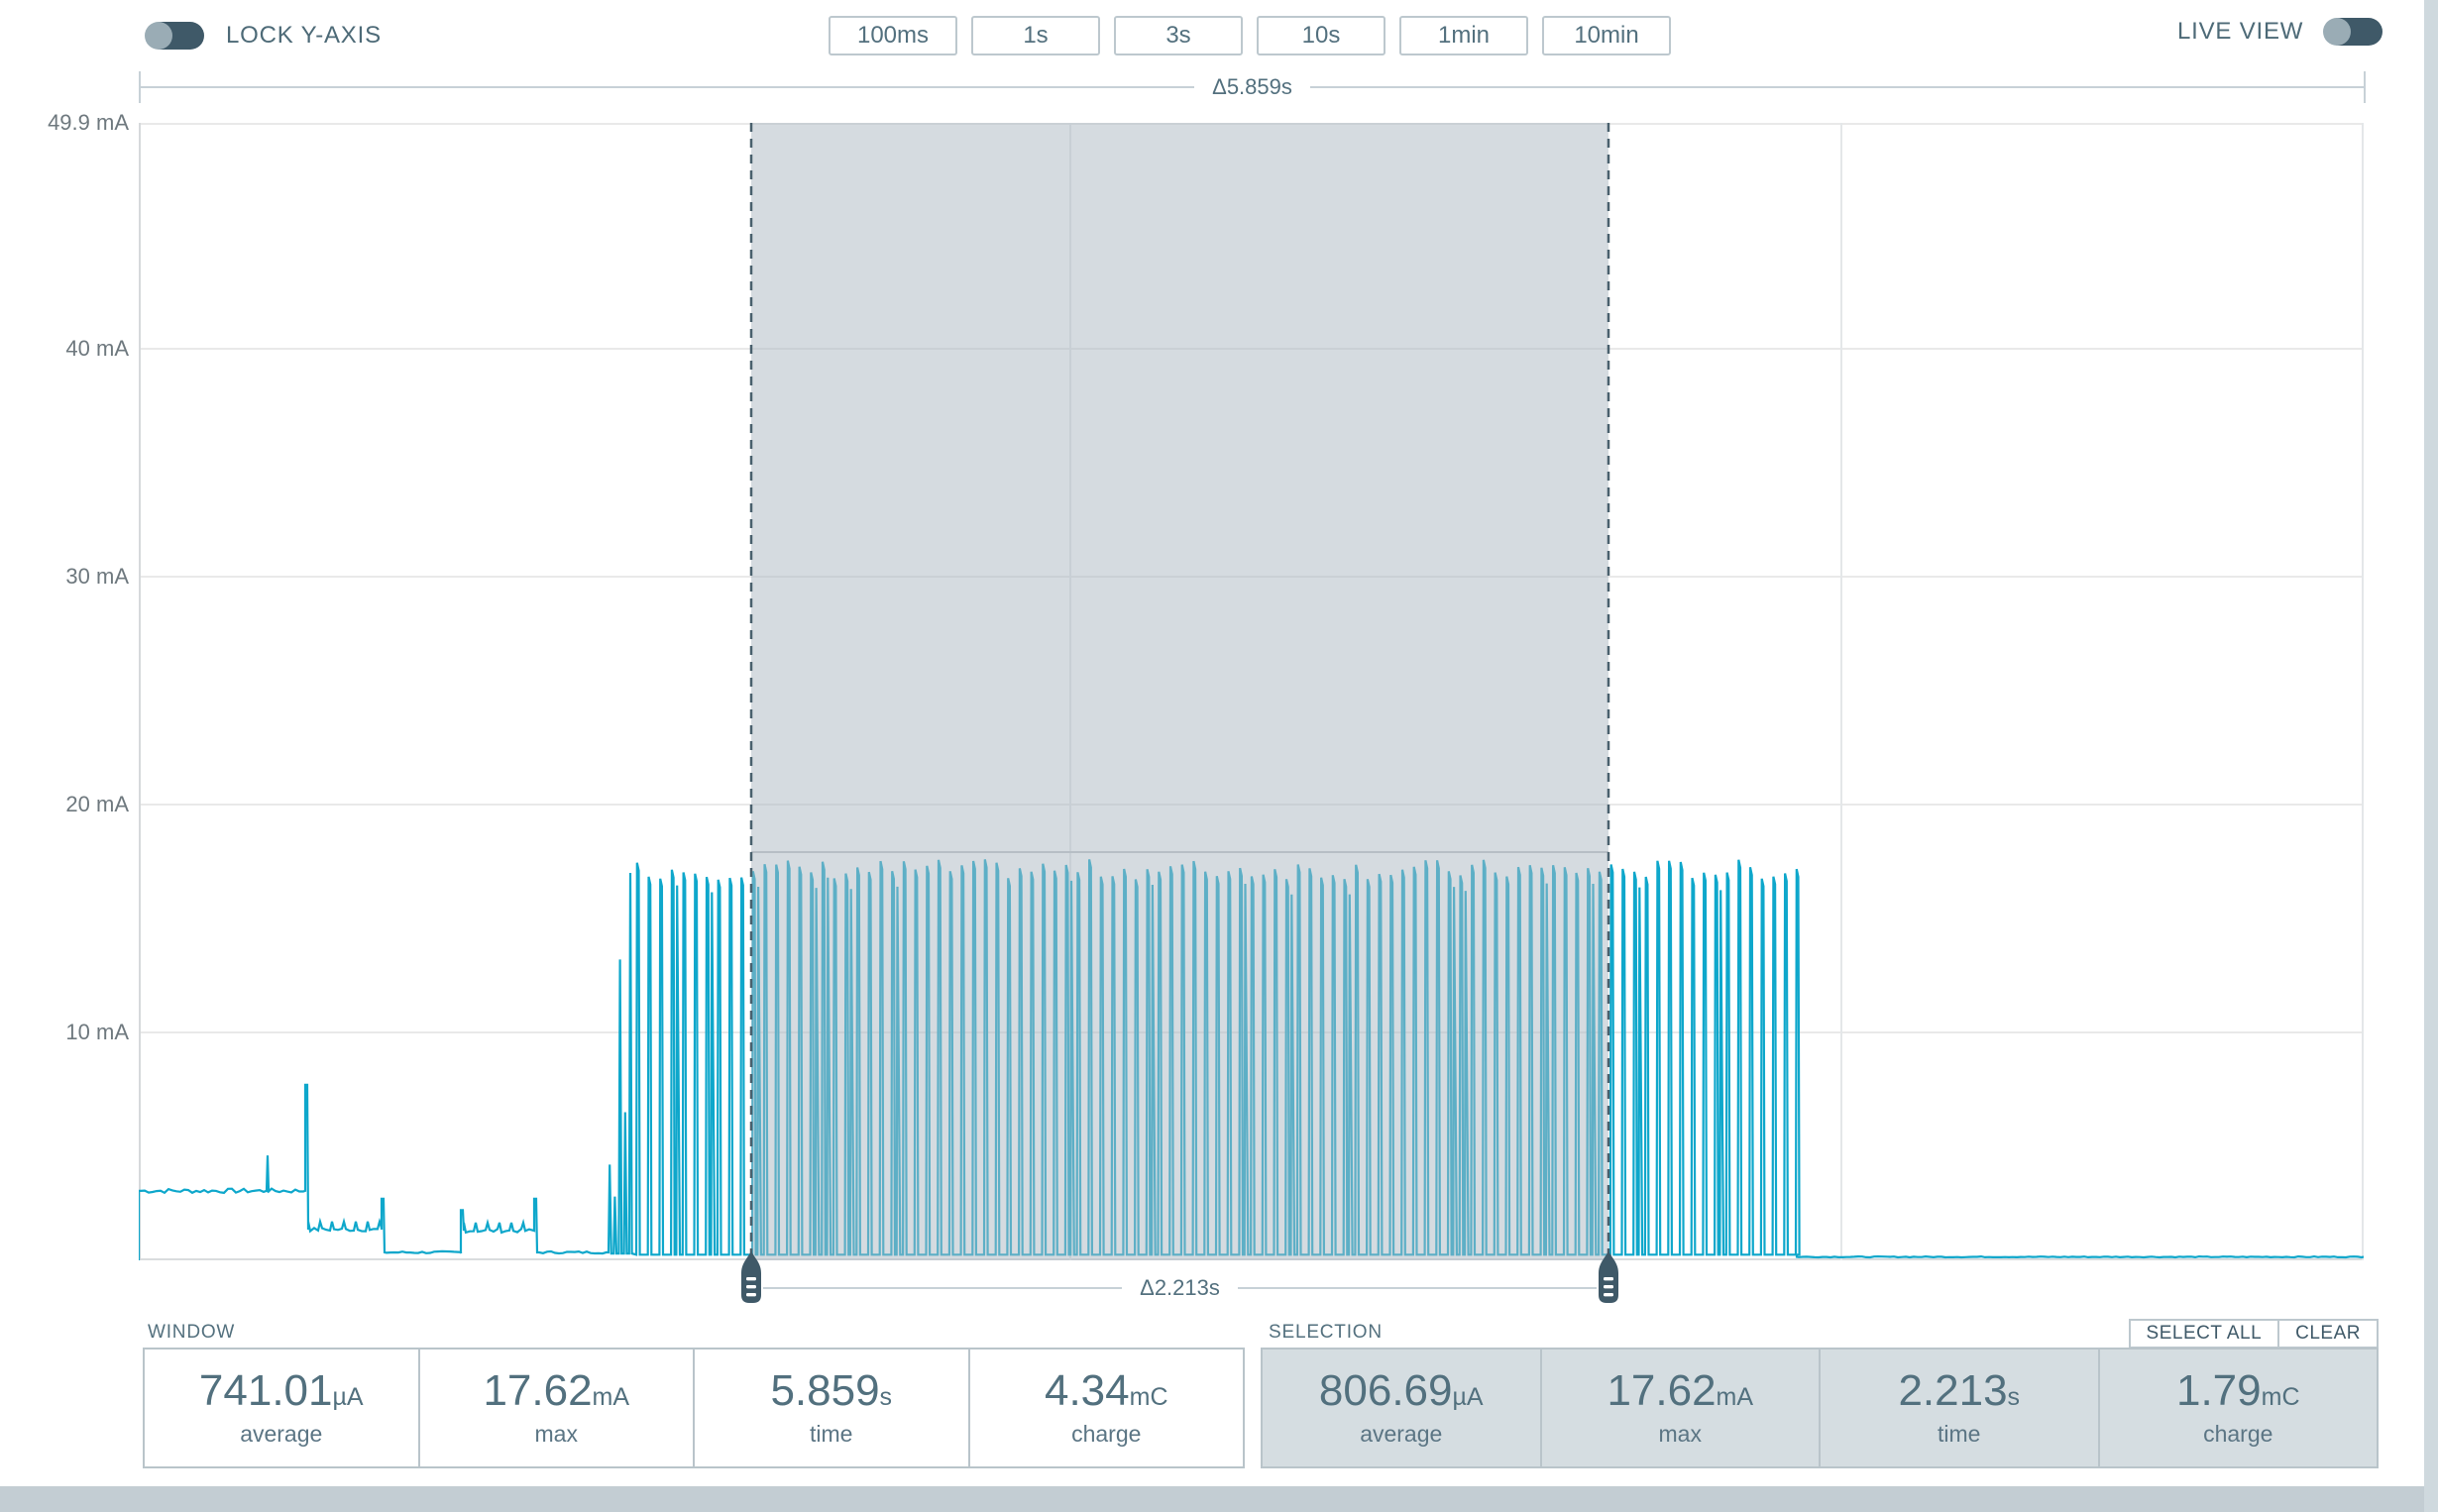 The height and width of the screenshot is (1512, 2438). I want to click on stat-value: 741.01, so click(266, 1390).